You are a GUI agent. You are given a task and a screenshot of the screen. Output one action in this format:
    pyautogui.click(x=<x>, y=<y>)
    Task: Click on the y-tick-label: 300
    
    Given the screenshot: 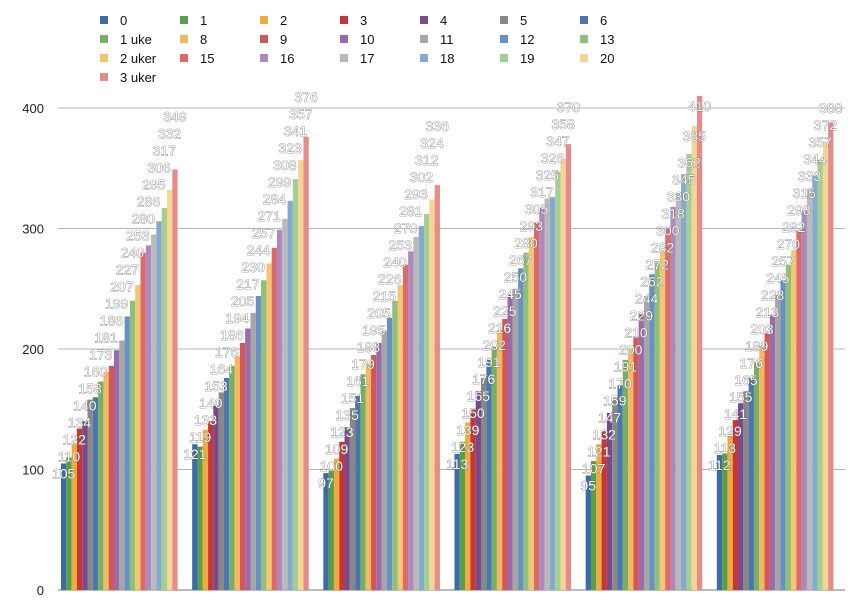 What is the action you would take?
    pyautogui.click(x=33, y=229)
    